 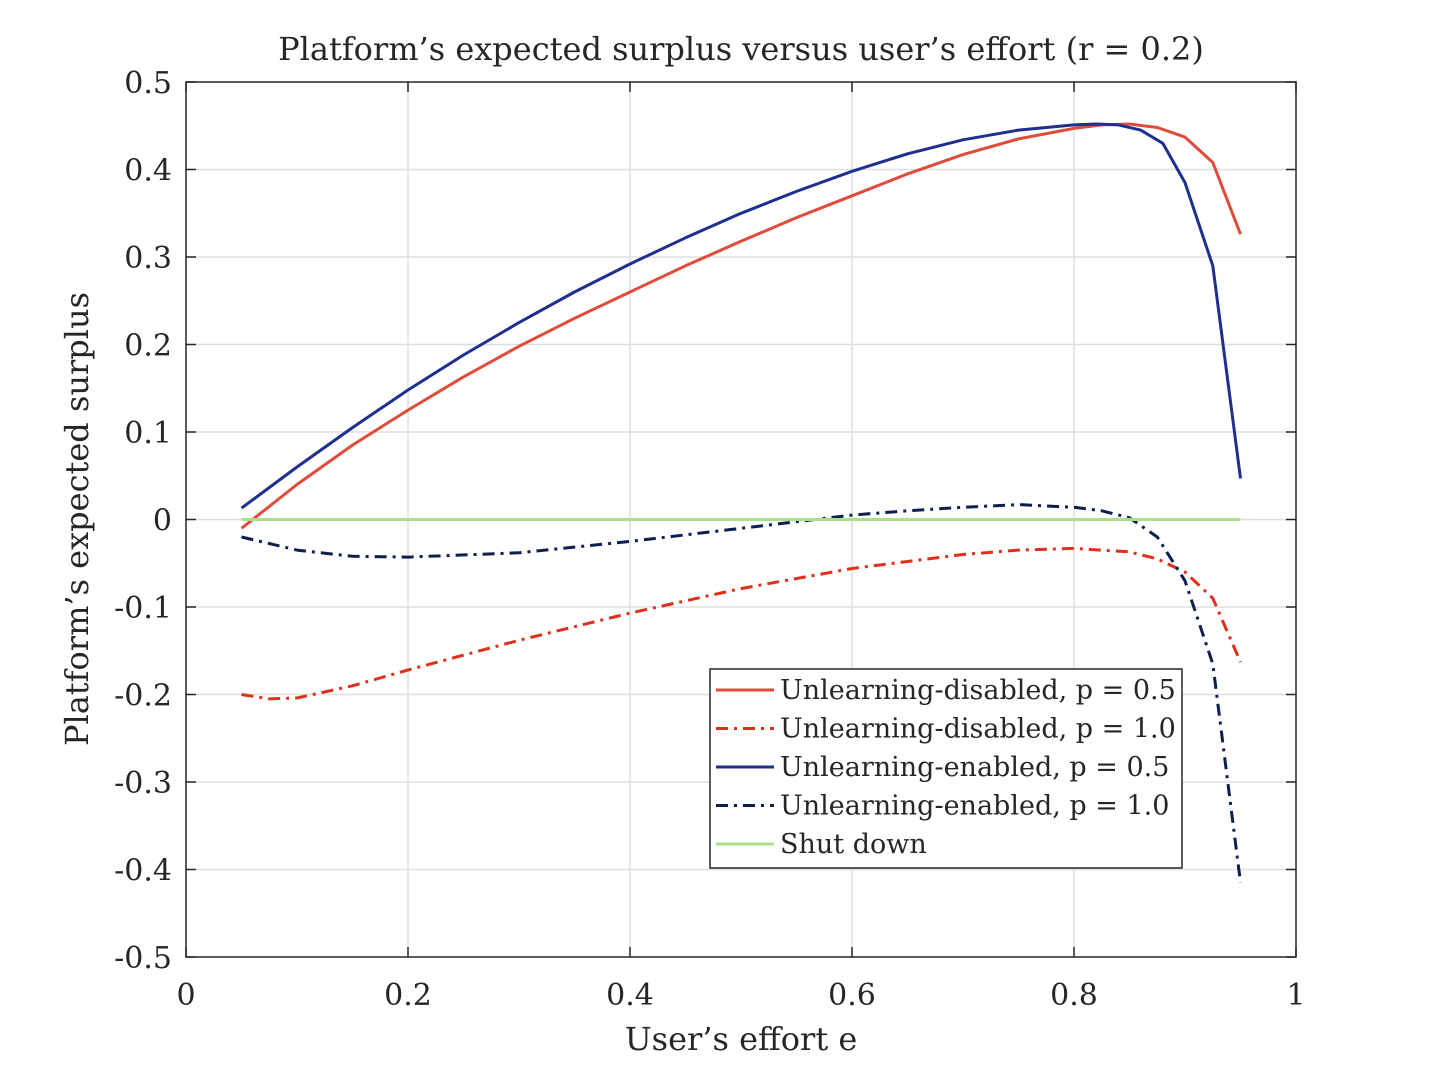 What do you see at coordinates (143, 608) in the screenshot?
I see `y-tick-label: -0.1` at bounding box center [143, 608].